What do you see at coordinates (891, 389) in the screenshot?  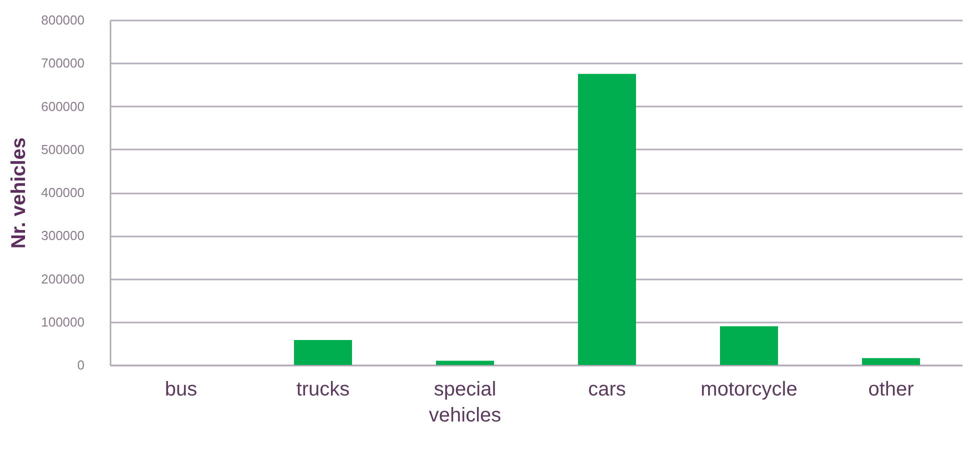 I see `x-tick-label: other` at bounding box center [891, 389].